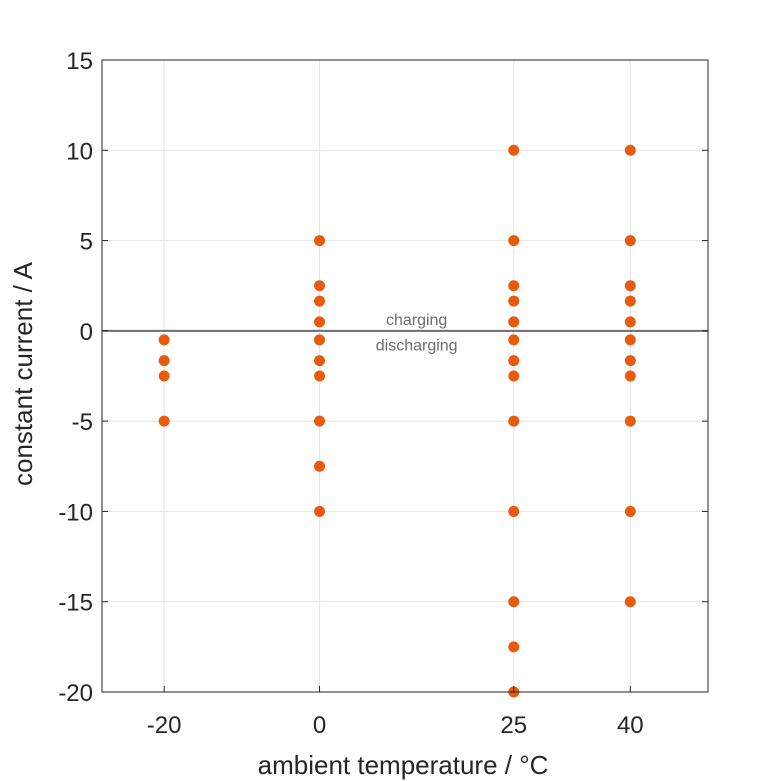  I want to click on y-tick-label: -5, so click(82, 422).